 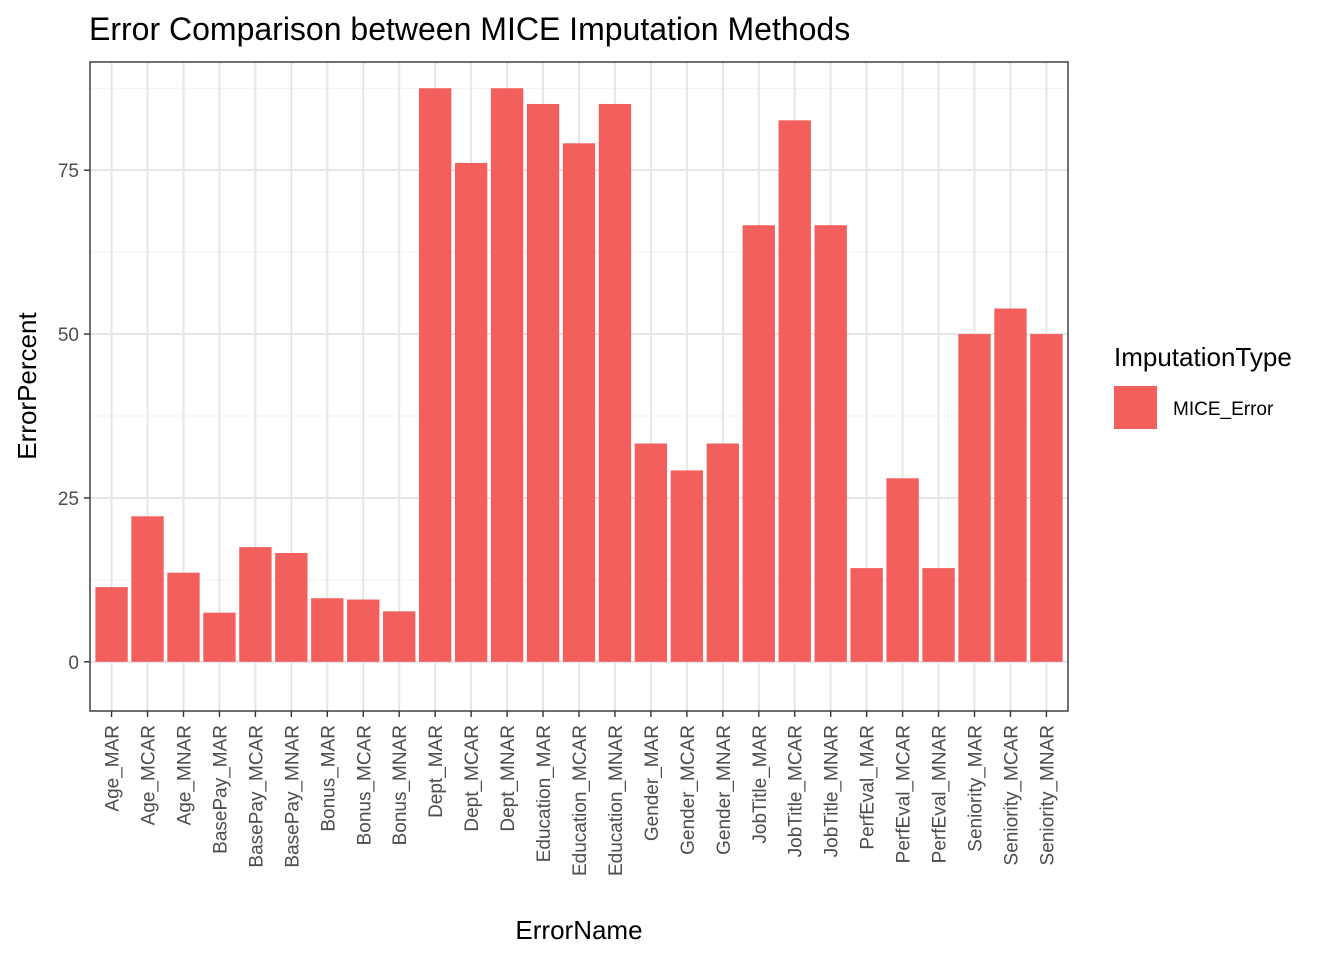 What do you see at coordinates (256, 796) in the screenshot?
I see `x-tick-label: BasePay_MCAR` at bounding box center [256, 796].